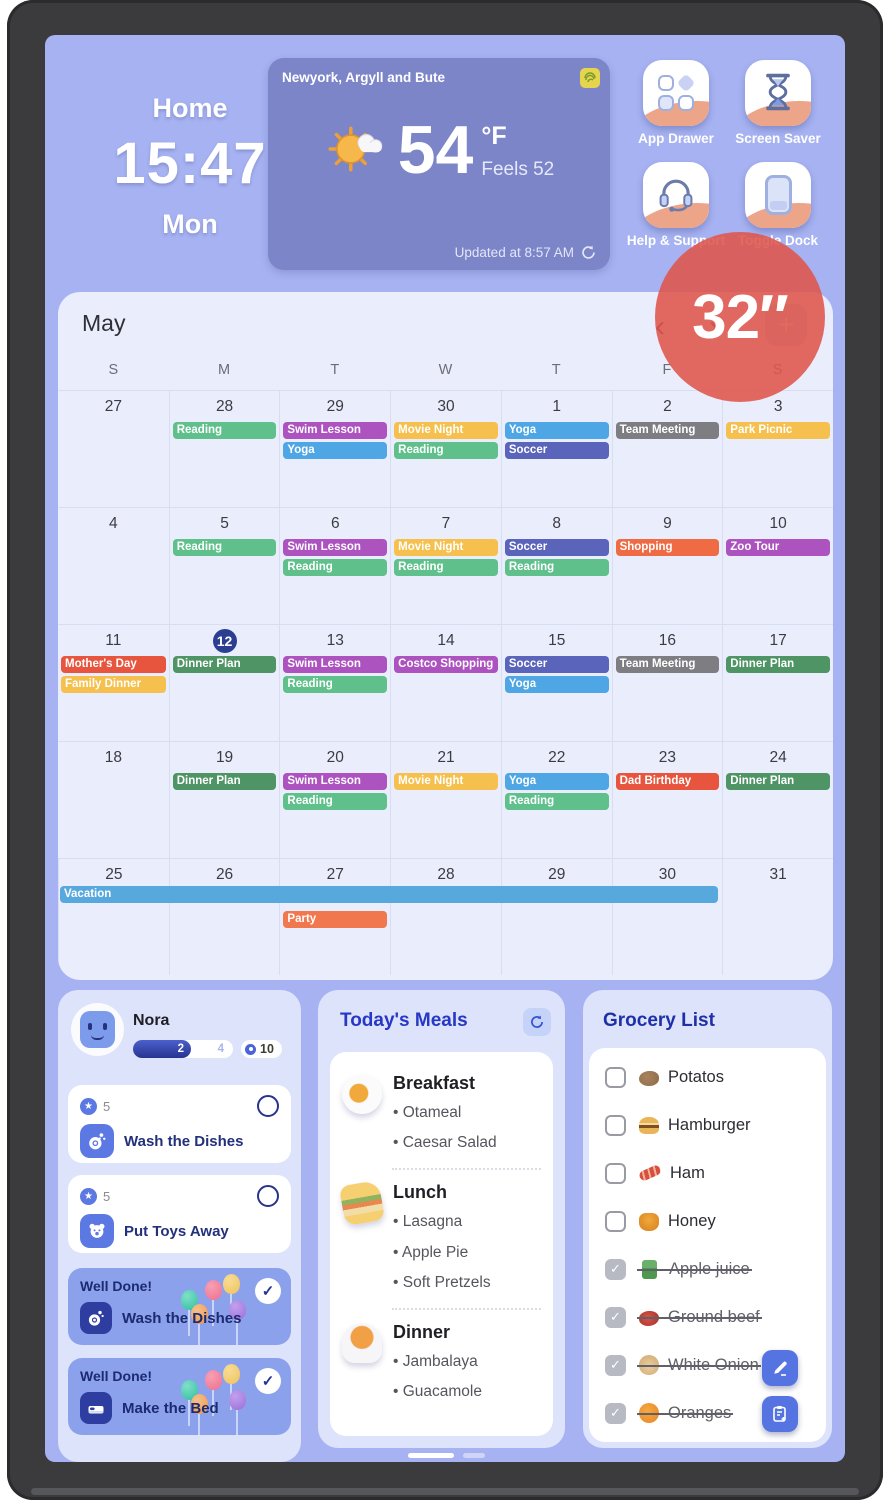 The width and height of the screenshot is (890, 1500). I want to click on calendar-day-cell: 27 Party, so click(334, 917).